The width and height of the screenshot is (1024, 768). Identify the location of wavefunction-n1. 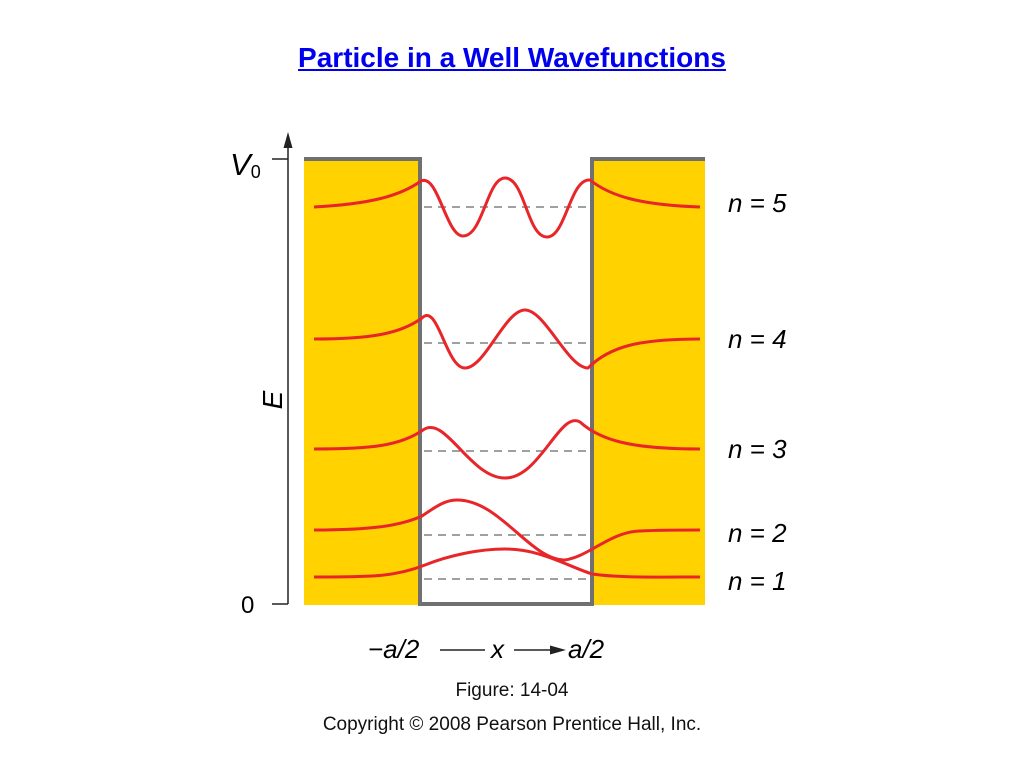
(507, 563).